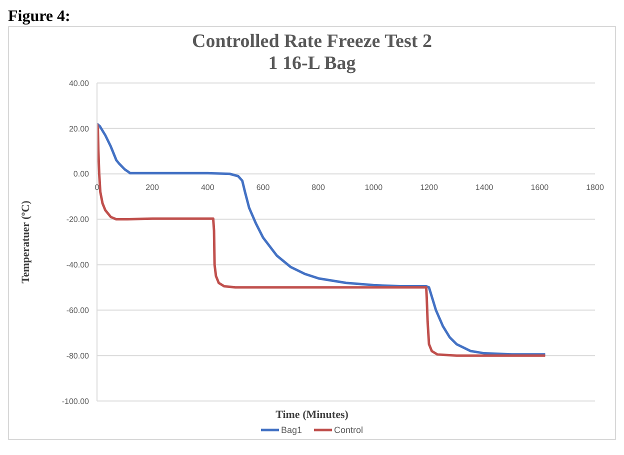  What do you see at coordinates (78, 355) in the screenshot?
I see `y-tick-label: -80.00` at bounding box center [78, 355].